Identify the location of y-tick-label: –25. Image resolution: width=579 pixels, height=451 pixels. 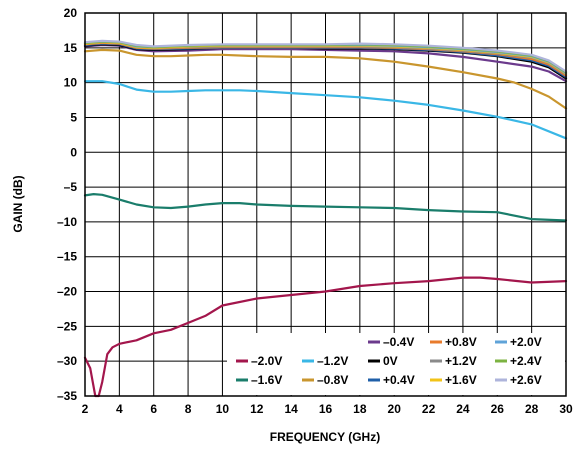
(67, 326).